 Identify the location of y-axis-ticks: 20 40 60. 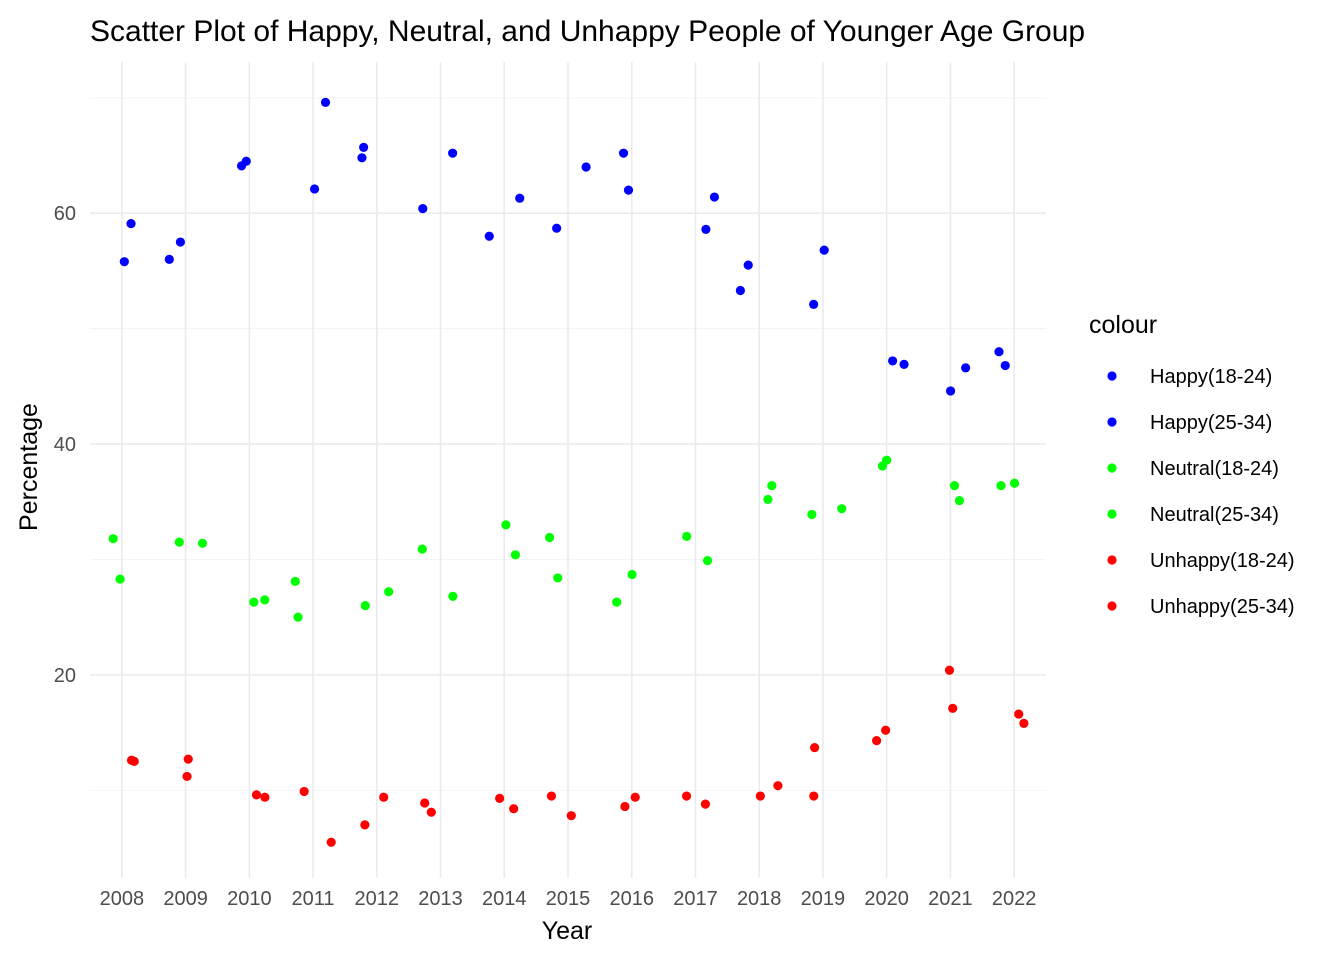
(65, 445).